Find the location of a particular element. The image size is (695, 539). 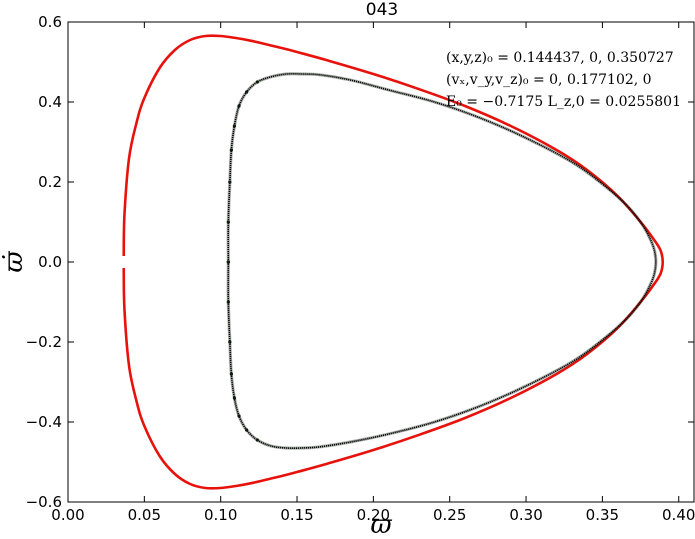

x-axis-label: ϖ is located at coordinates (381, 524).